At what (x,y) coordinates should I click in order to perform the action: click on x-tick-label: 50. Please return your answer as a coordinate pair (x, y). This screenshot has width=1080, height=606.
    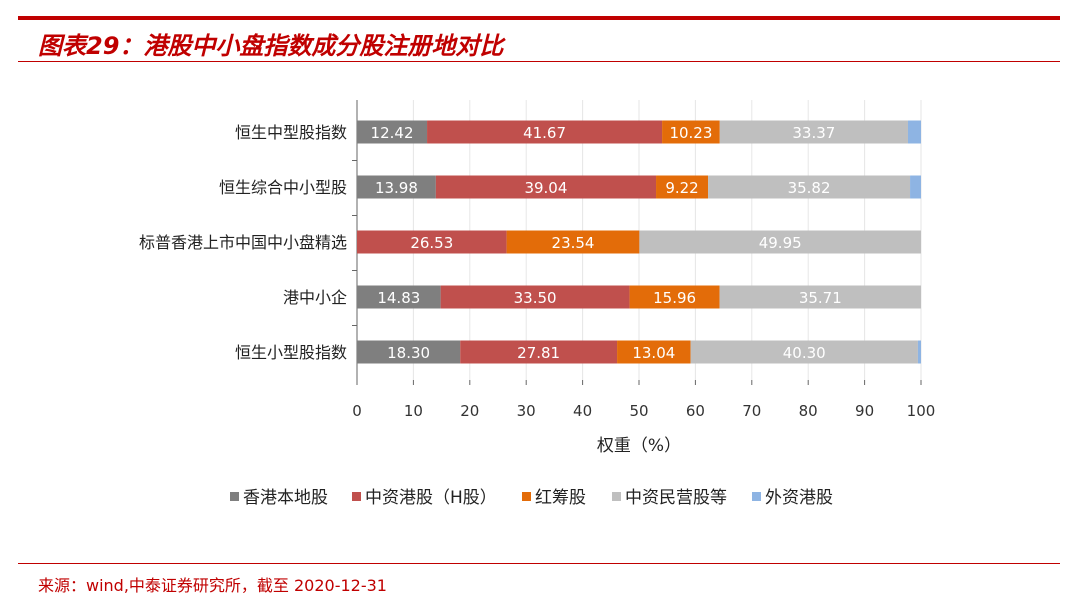
    Looking at the image, I should click on (638, 411).